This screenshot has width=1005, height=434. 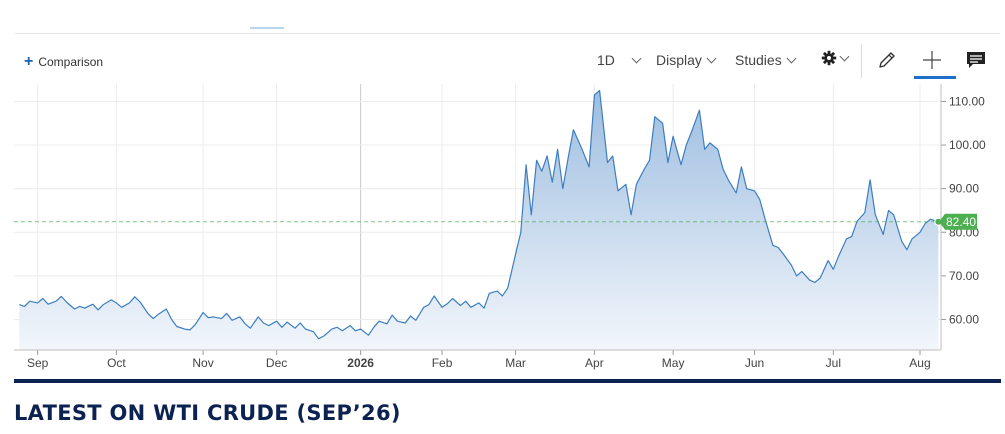 What do you see at coordinates (829, 58) in the screenshot?
I see `gear-icon` at bounding box center [829, 58].